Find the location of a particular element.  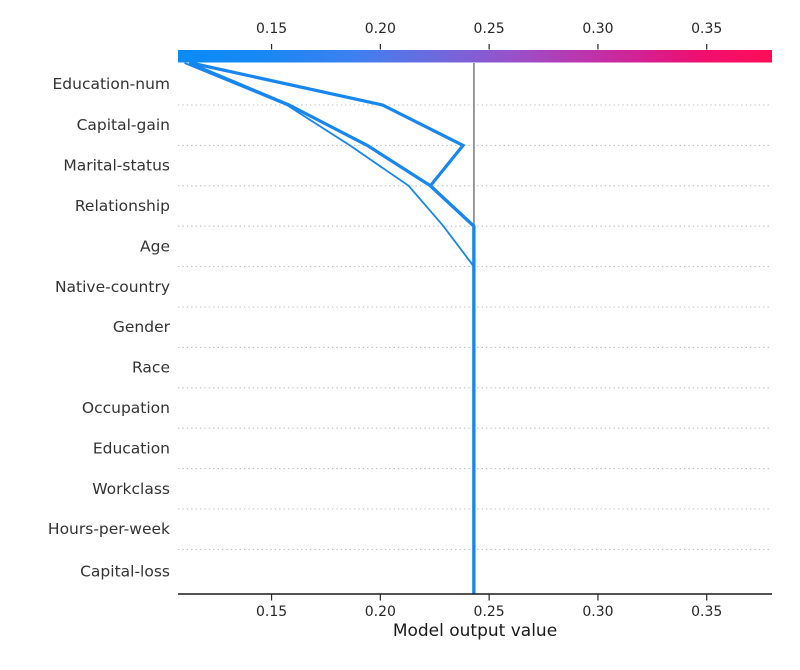

feature-label: Age is located at coordinates (155, 246).